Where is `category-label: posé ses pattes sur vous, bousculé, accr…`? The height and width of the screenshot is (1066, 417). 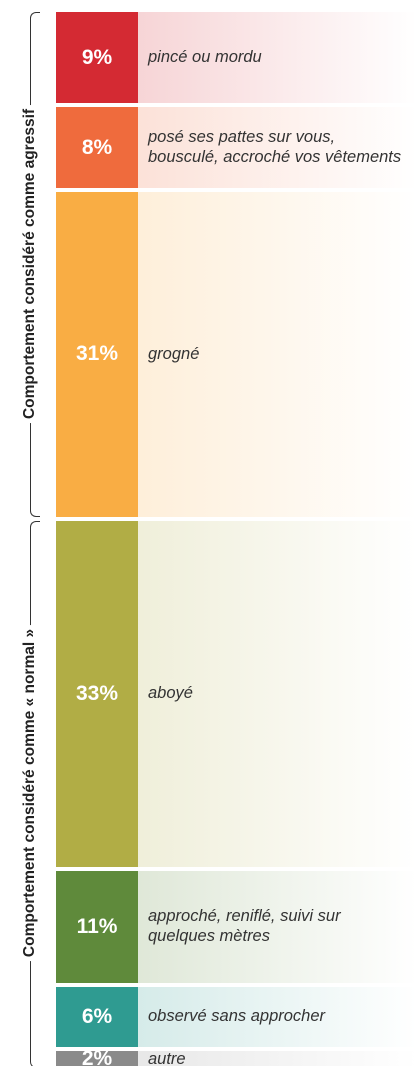
category-label: posé ses pattes sur vous, bousculé, accr… is located at coordinates (277, 148).